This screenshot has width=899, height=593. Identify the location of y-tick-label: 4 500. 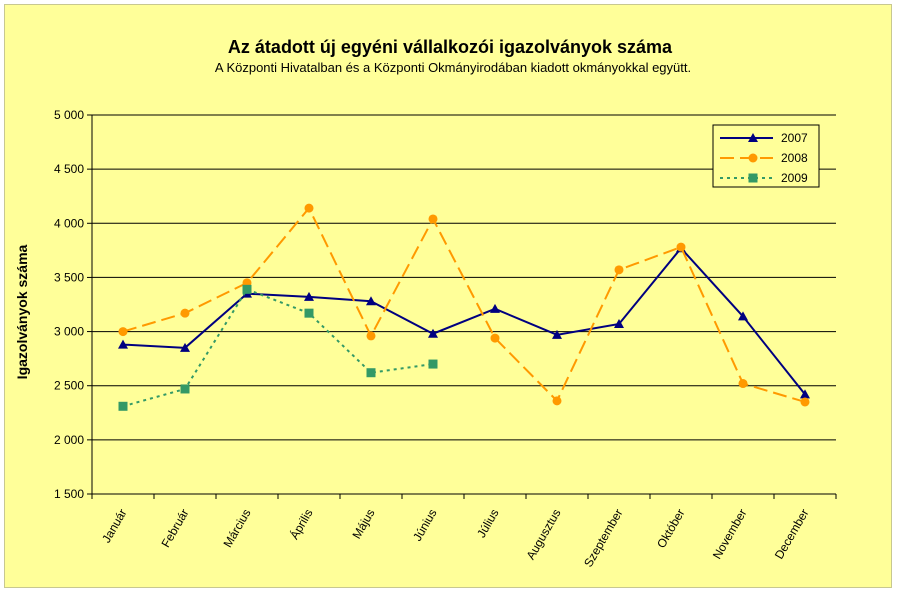
(69, 169).